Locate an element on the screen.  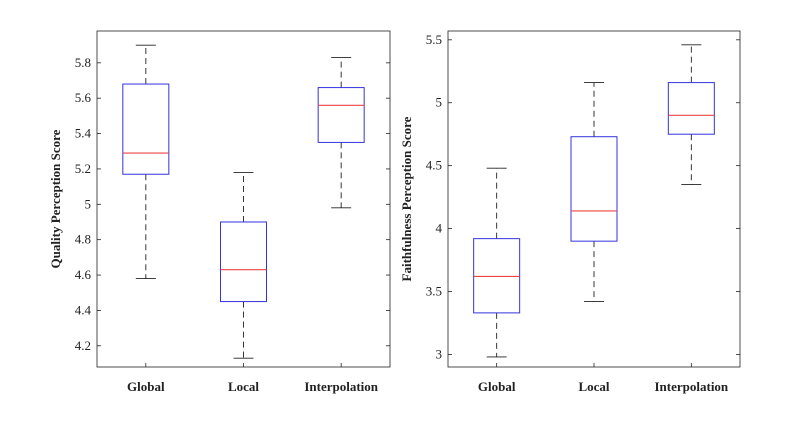
y-axis-label: Quality Perception Score is located at coordinates (55, 198).